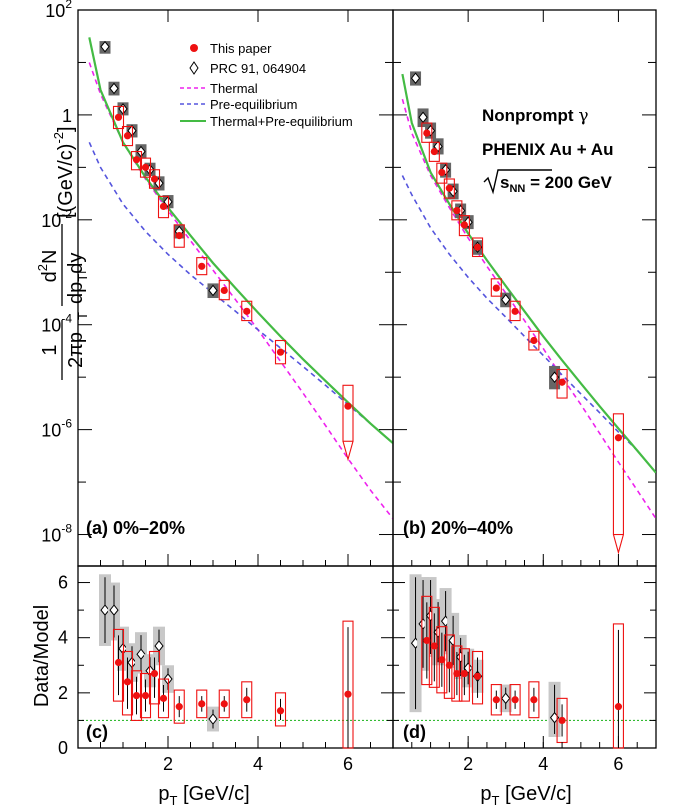 Image resolution: width=678 pixels, height=810 pixels. I want to click on panel-label-b: (b) 20%–40%, so click(458, 528).